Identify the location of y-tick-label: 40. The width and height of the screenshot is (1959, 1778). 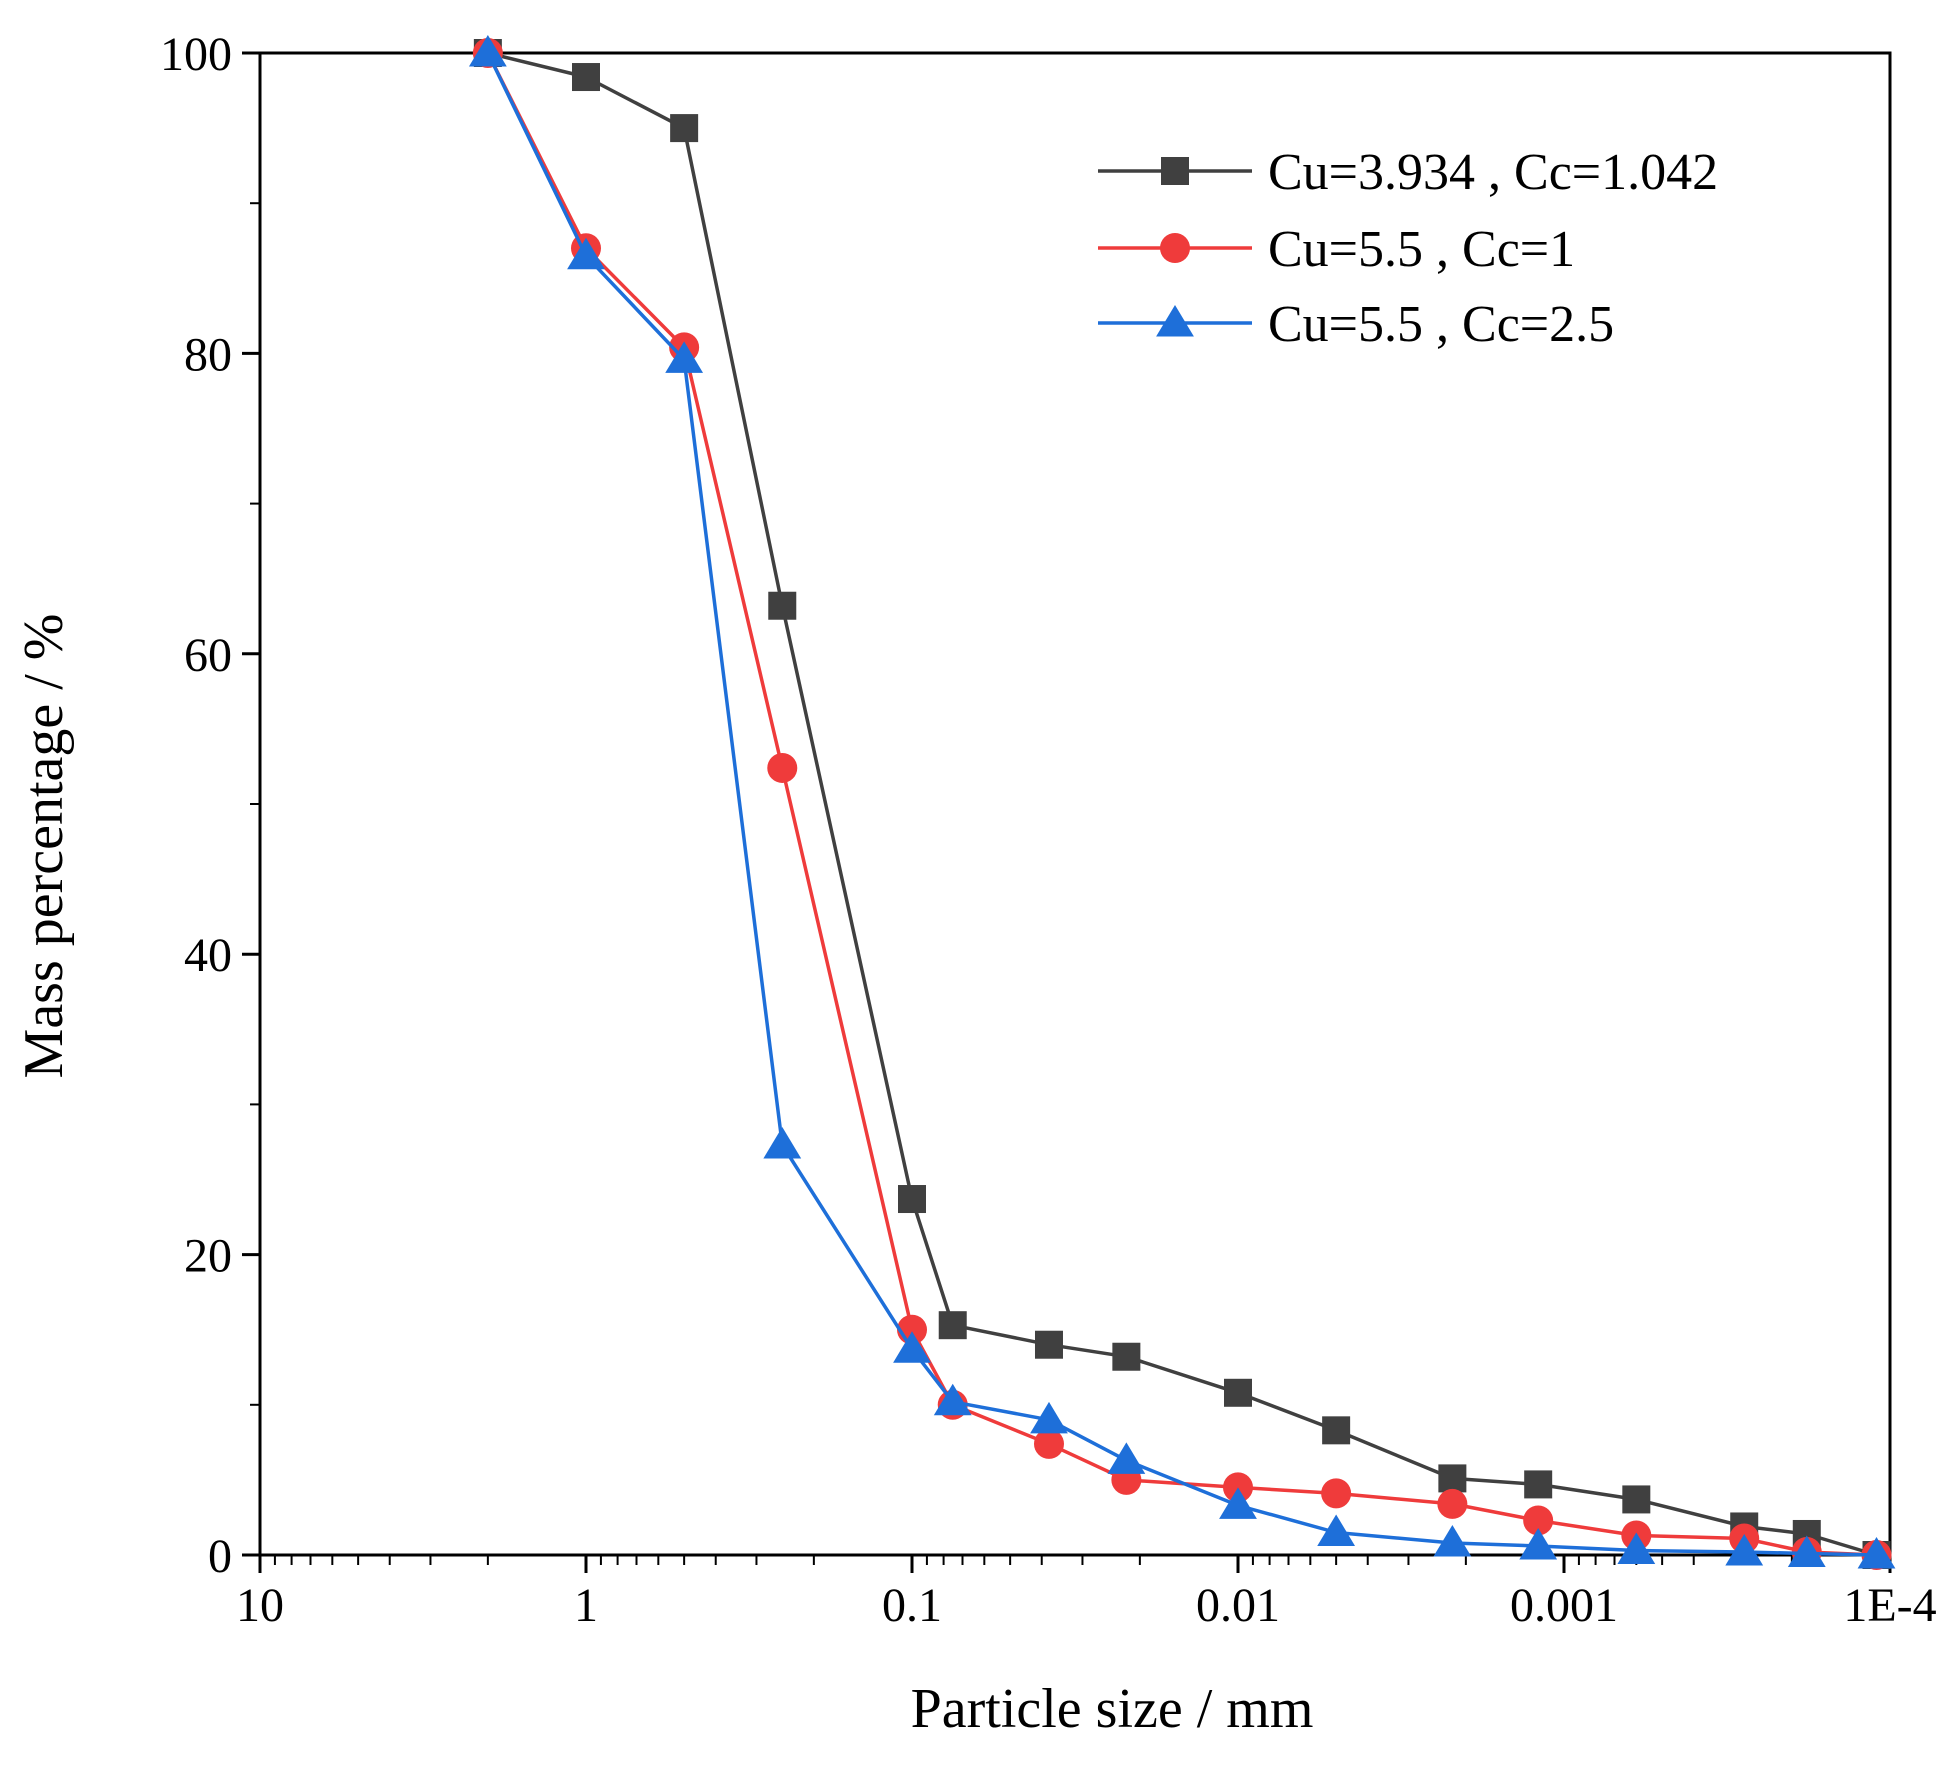
(208, 955).